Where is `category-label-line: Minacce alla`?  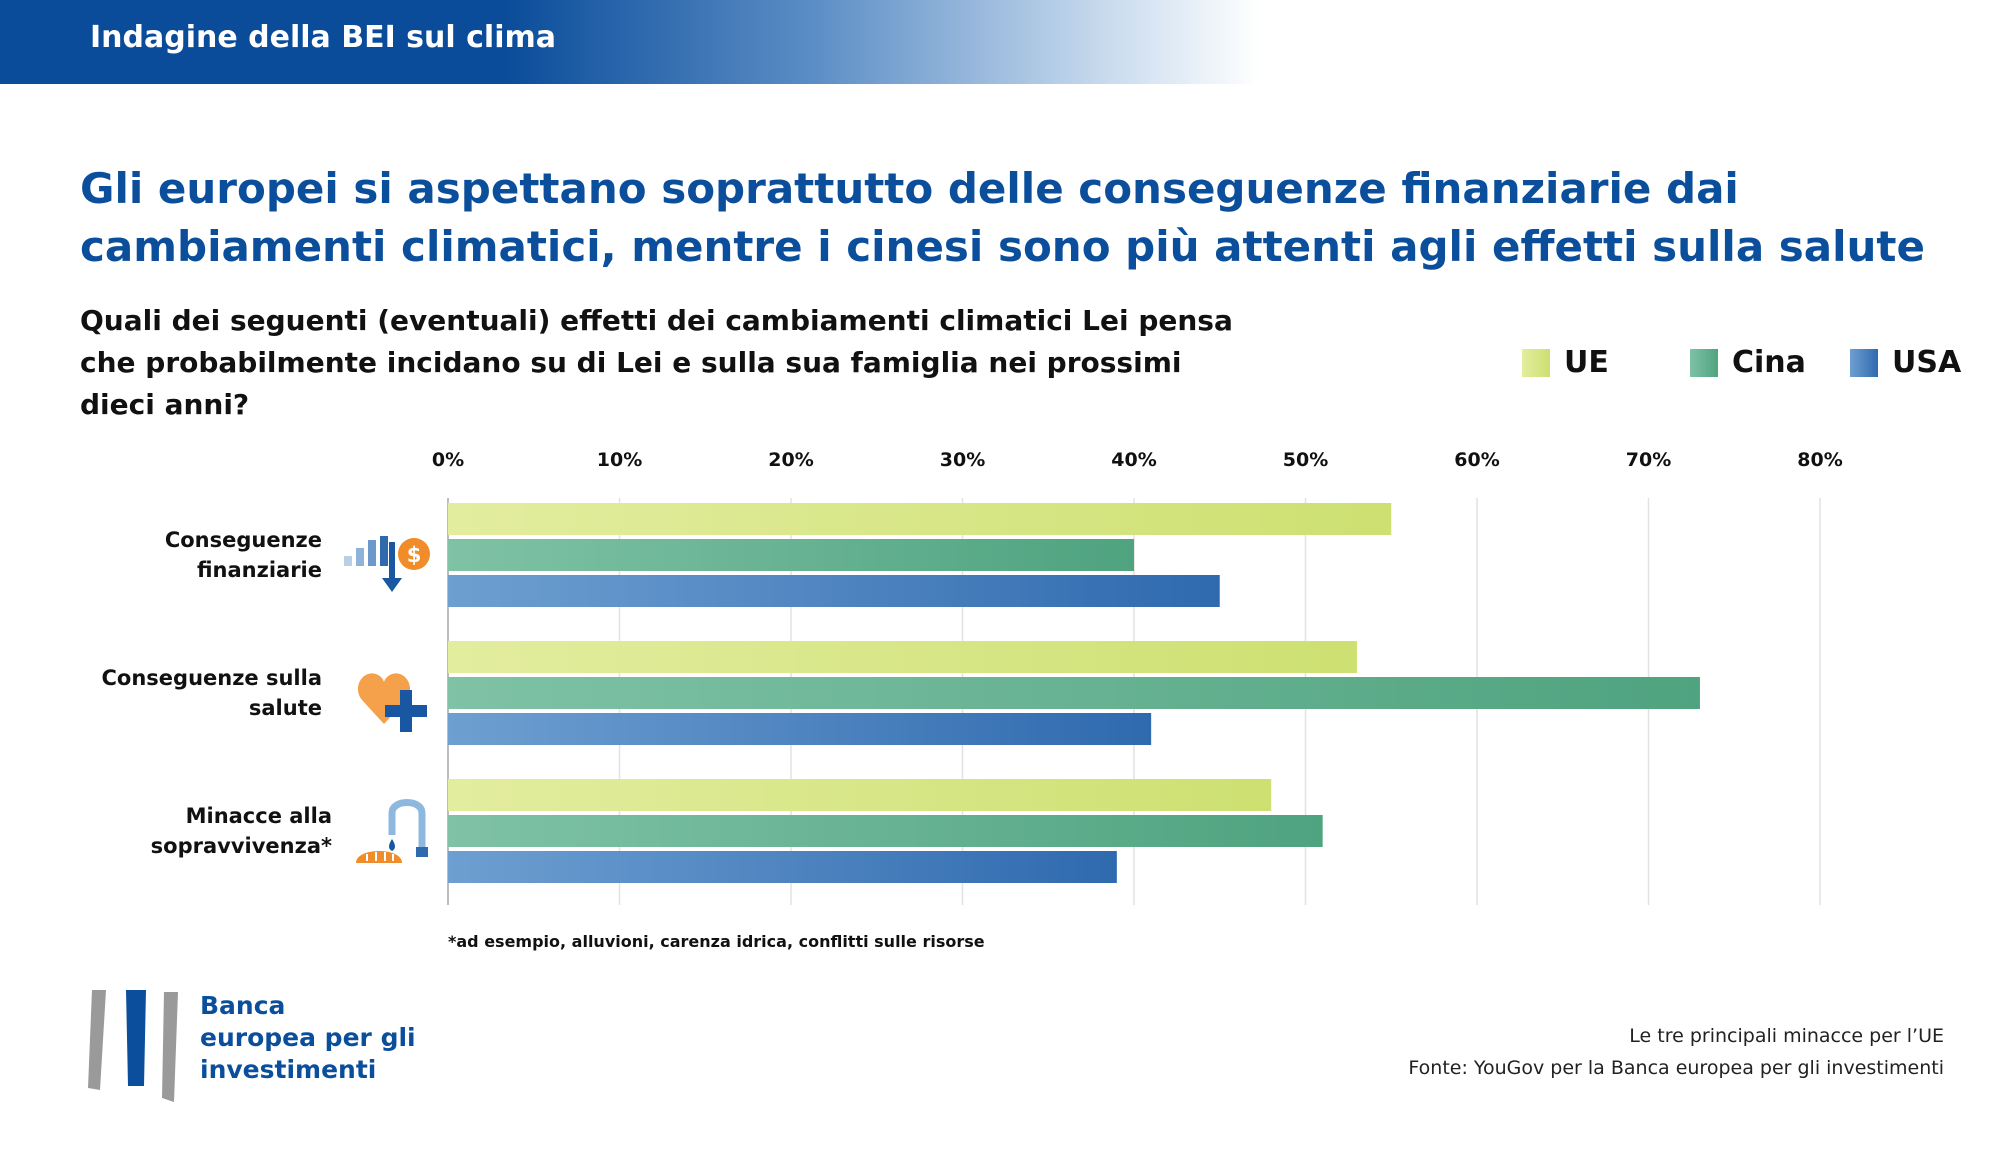
category-label-line: Minacce alla is located at coordinates (258, 816).